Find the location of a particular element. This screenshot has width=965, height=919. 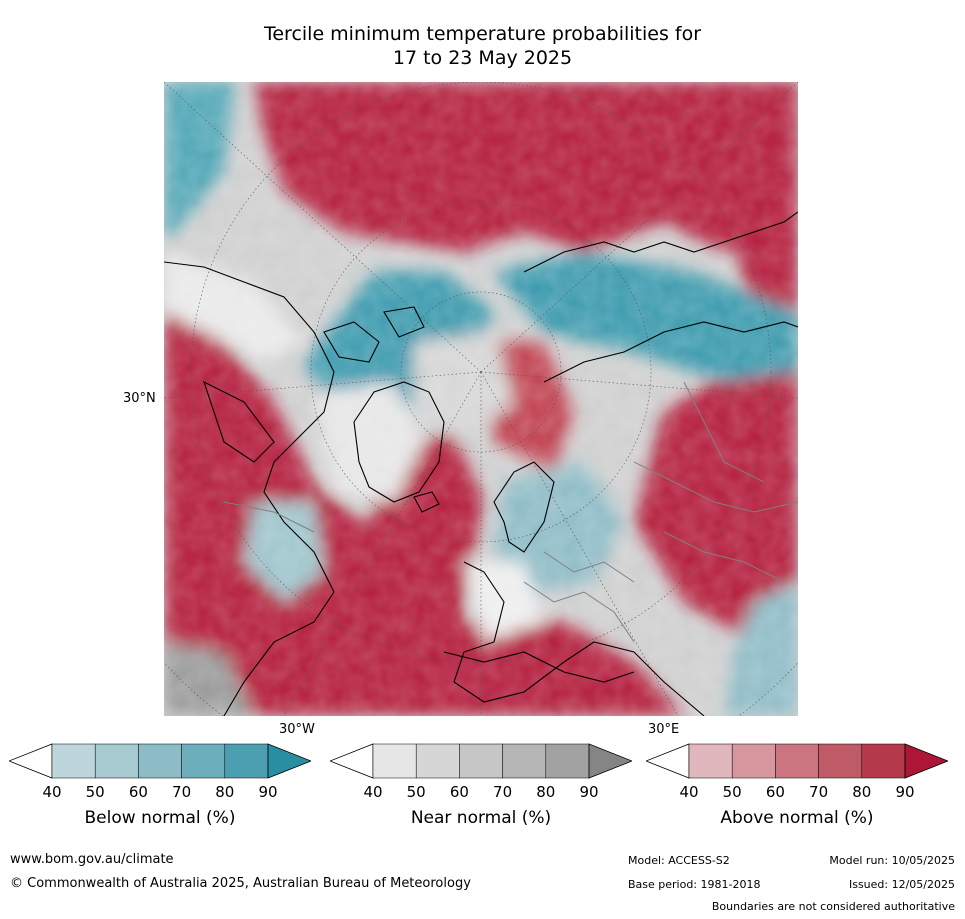

above-tick-label: 60 is located at coordinates (775, 792).